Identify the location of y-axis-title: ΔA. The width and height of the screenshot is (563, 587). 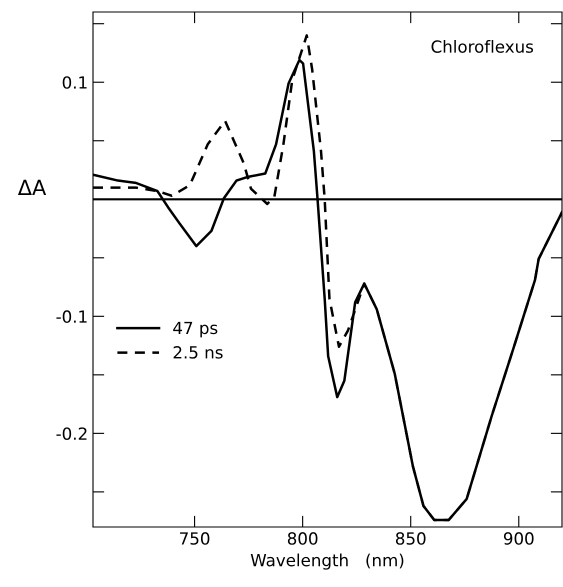
(32, 187).